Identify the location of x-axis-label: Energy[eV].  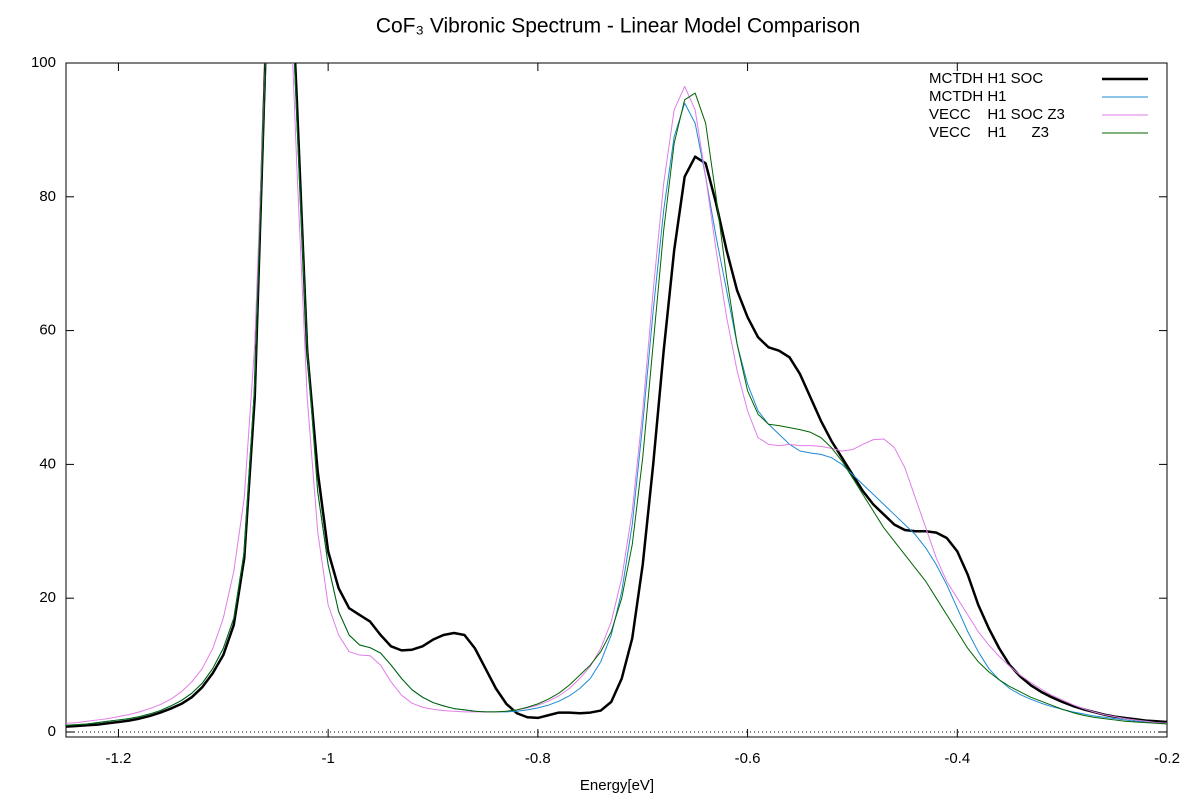
(617, 785).